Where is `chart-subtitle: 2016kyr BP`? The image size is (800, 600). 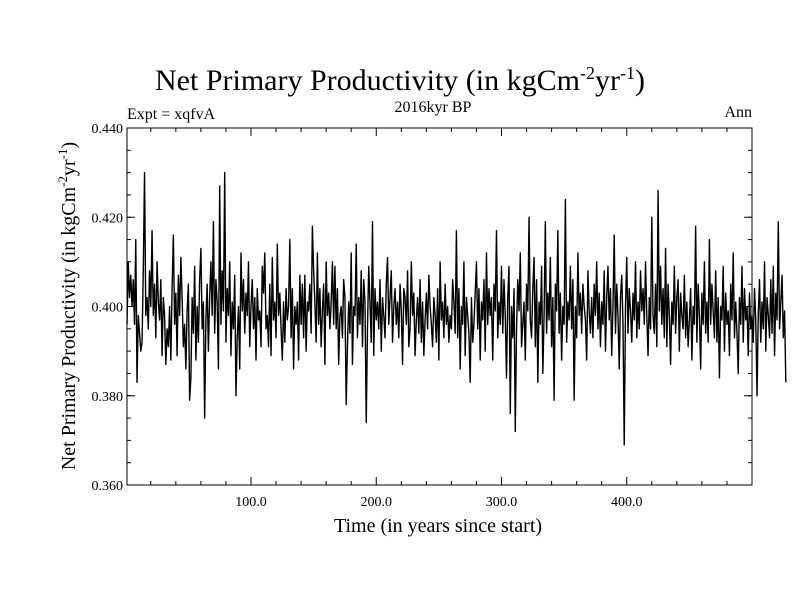 chart-subtitle: 2016kyr BP is located at coordinates (433, 107).